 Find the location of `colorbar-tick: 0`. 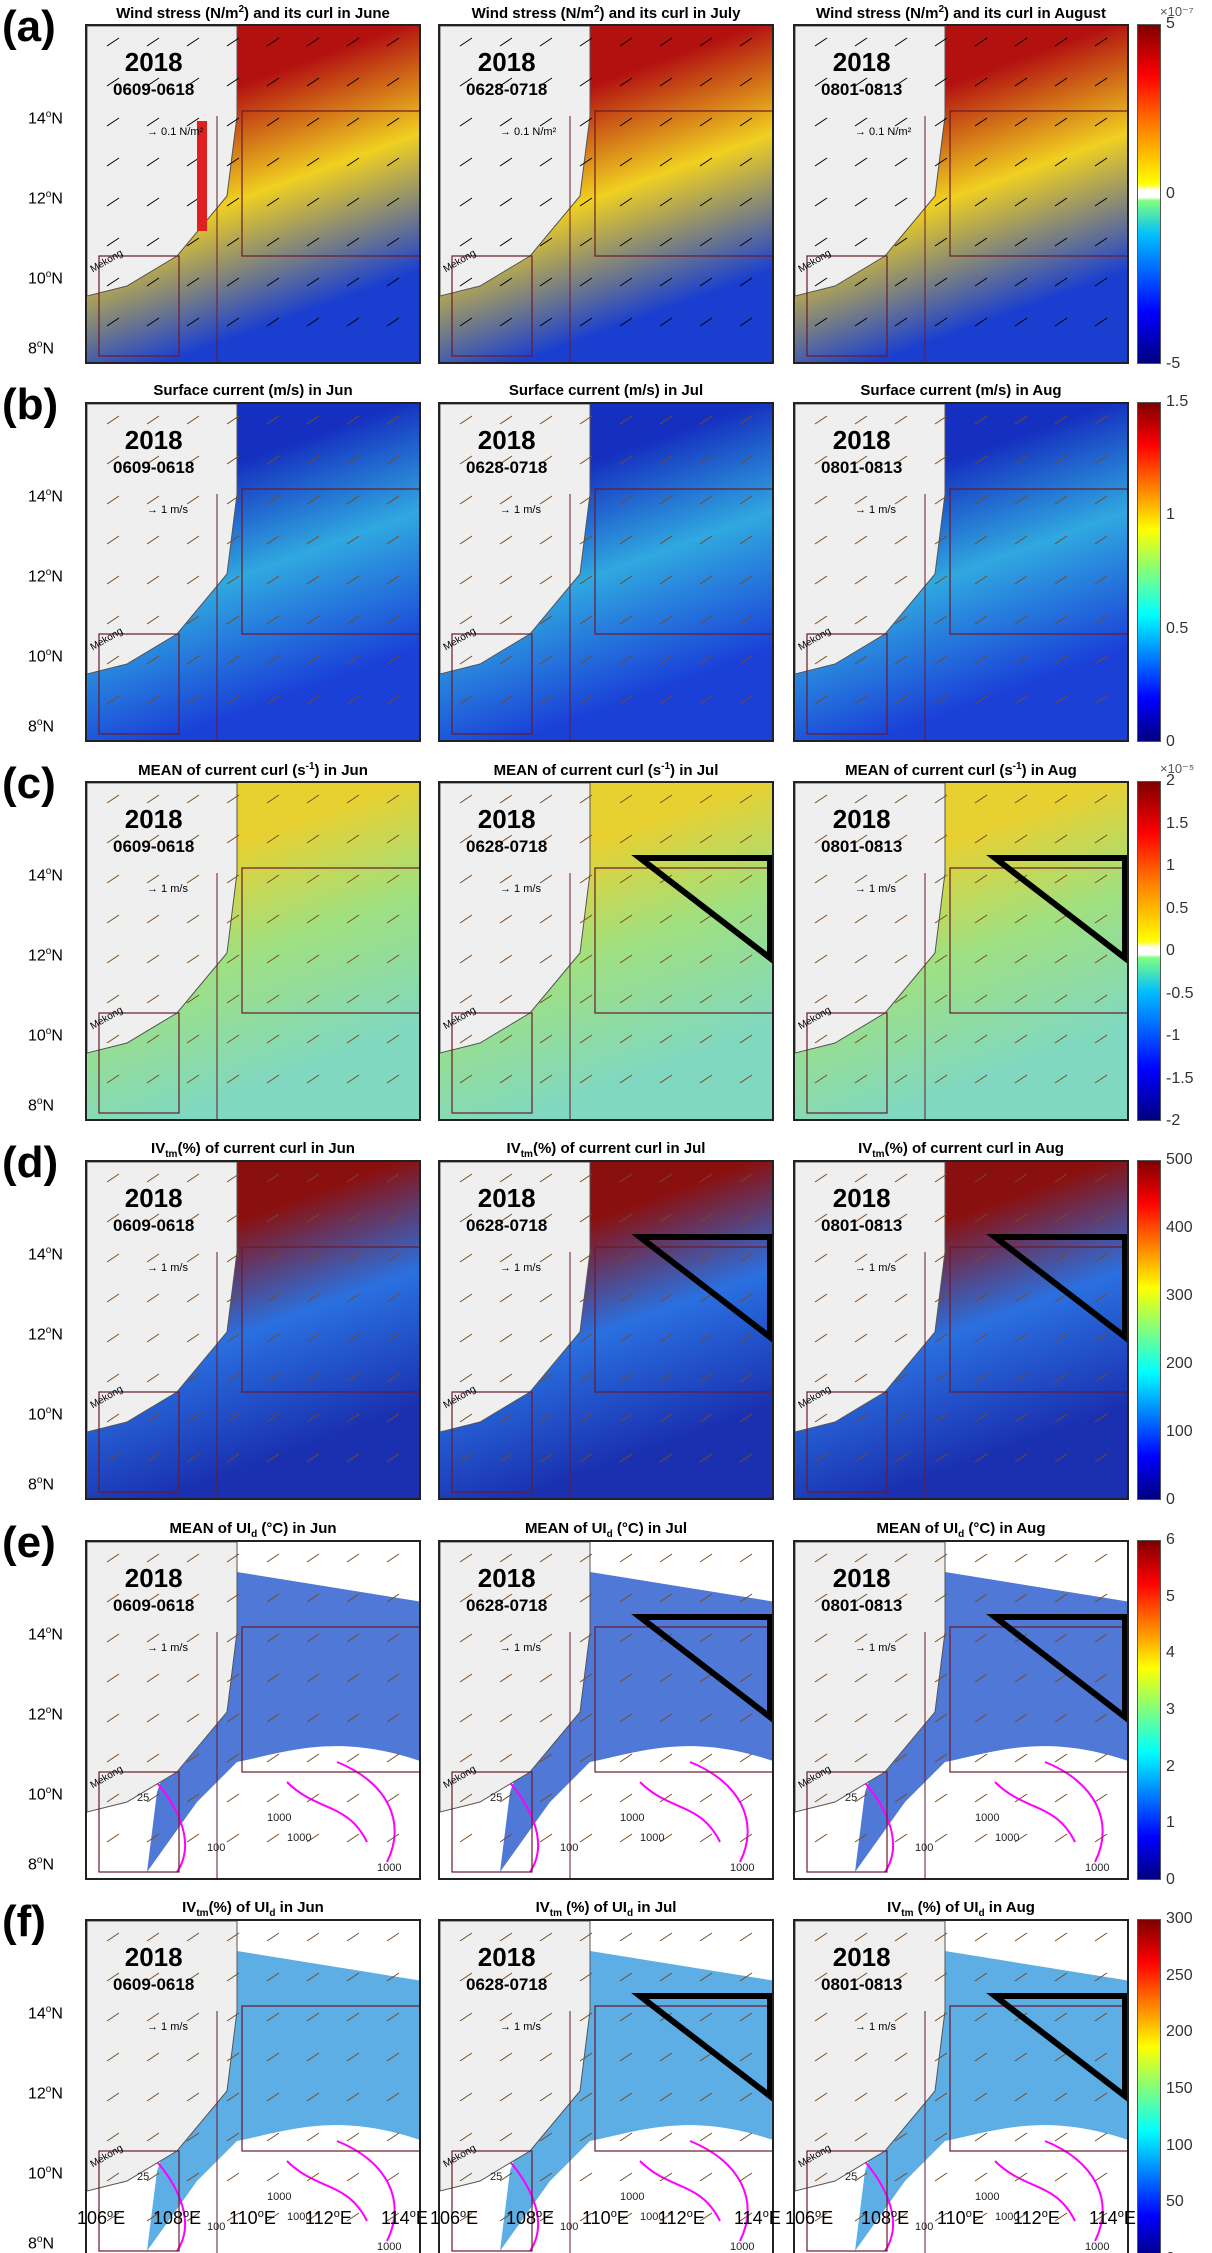

colorbar-tick: 0 is located at coordinates (1170, 1499).